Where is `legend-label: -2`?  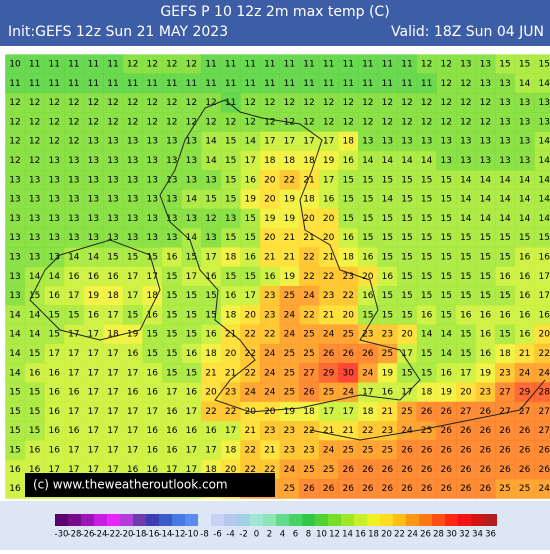 legend-label: -2 is located at coordinates (243, 535).